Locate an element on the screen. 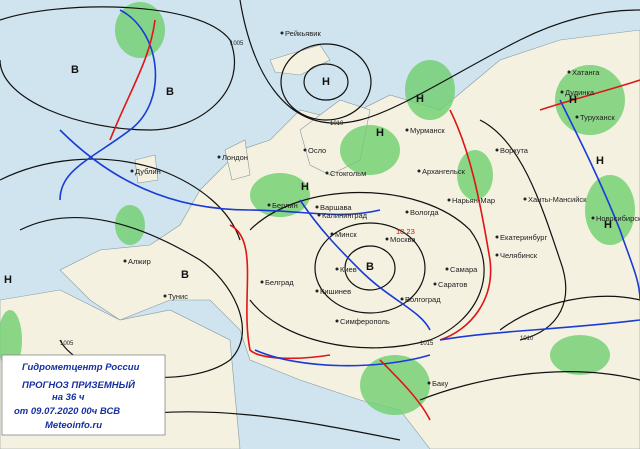 The image size is (640, 449). city-label: Калининград is located at coordinates (345, 215).